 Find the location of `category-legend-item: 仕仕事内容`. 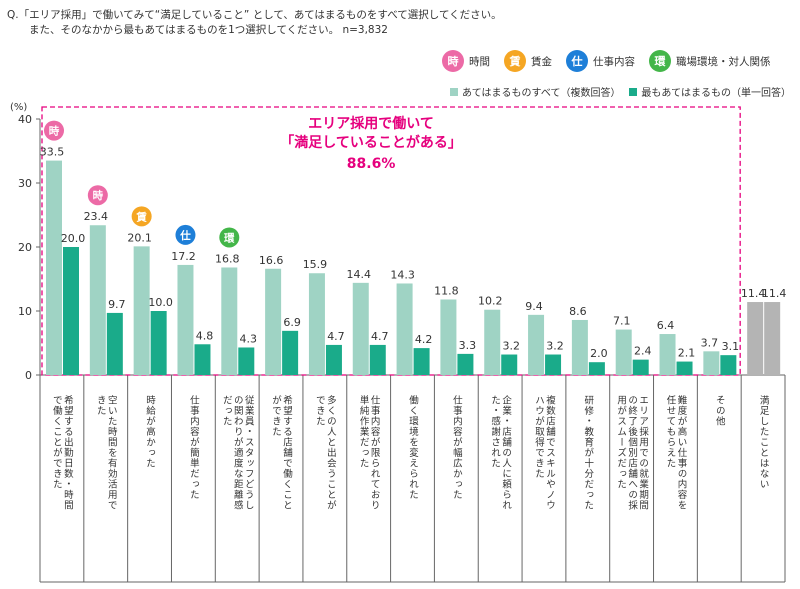

category-legend-item: 仕仕事内容 is located at coordinates (600, 61).